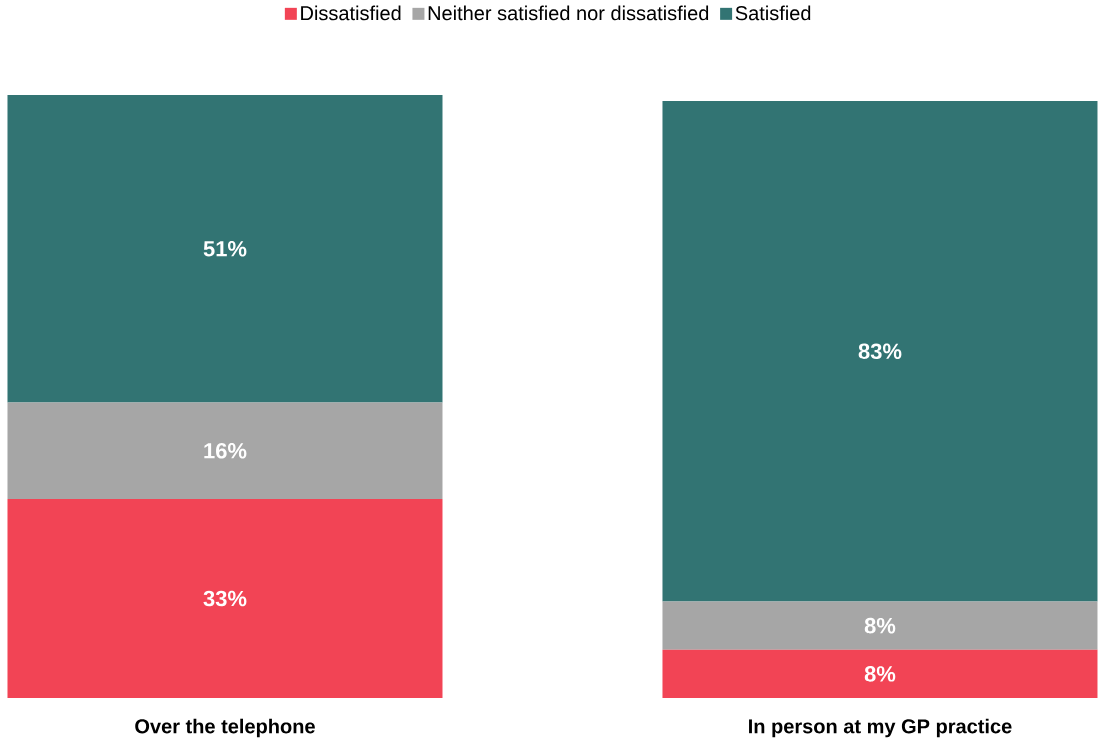 The image size is (1099, 750). Describe the element at coordinates (225, 450) in the screenshot. I see `data-label: 16%` at that location.